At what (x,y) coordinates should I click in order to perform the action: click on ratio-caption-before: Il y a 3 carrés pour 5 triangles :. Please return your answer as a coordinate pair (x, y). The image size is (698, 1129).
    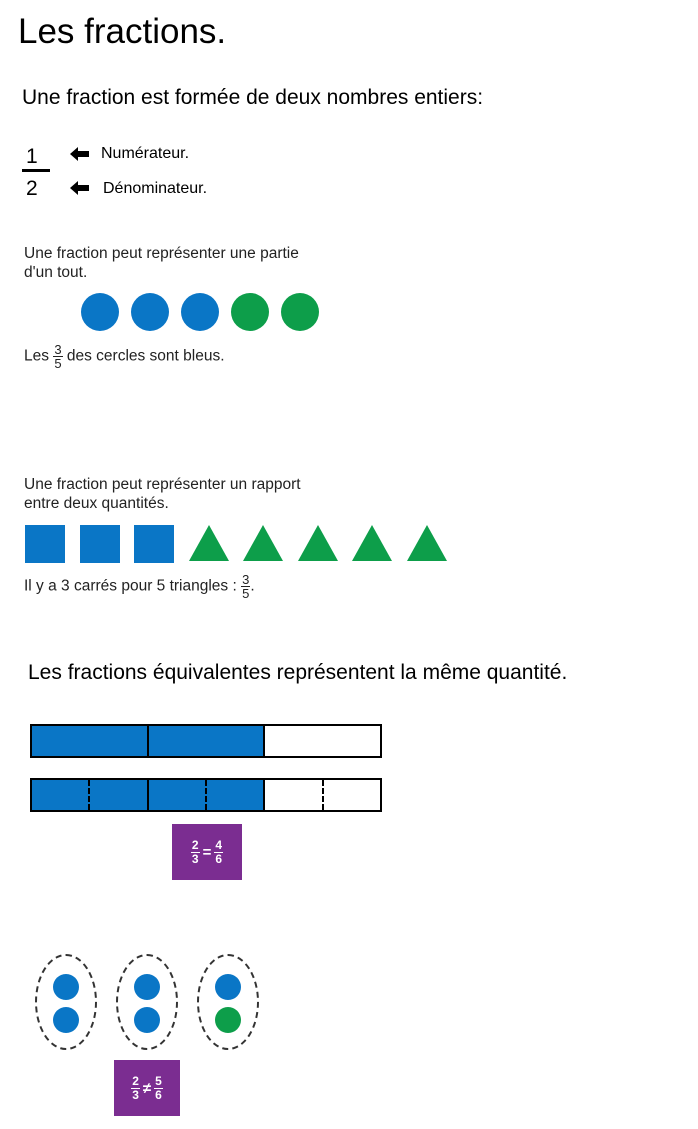
    Looking at the image, I should click on (130, 586).